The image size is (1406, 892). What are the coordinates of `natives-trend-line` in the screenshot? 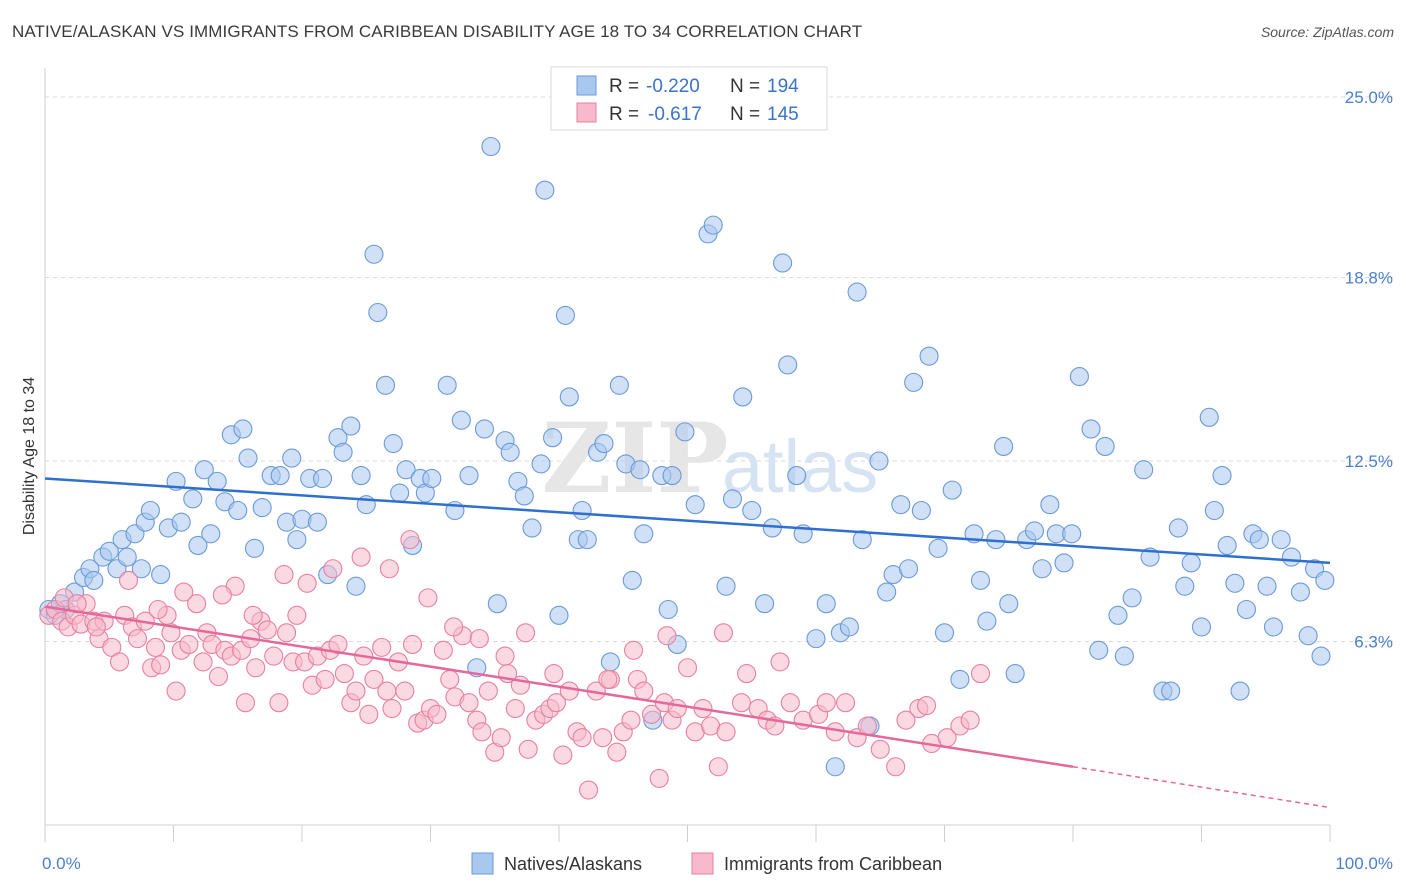 It's located at (687, 521).